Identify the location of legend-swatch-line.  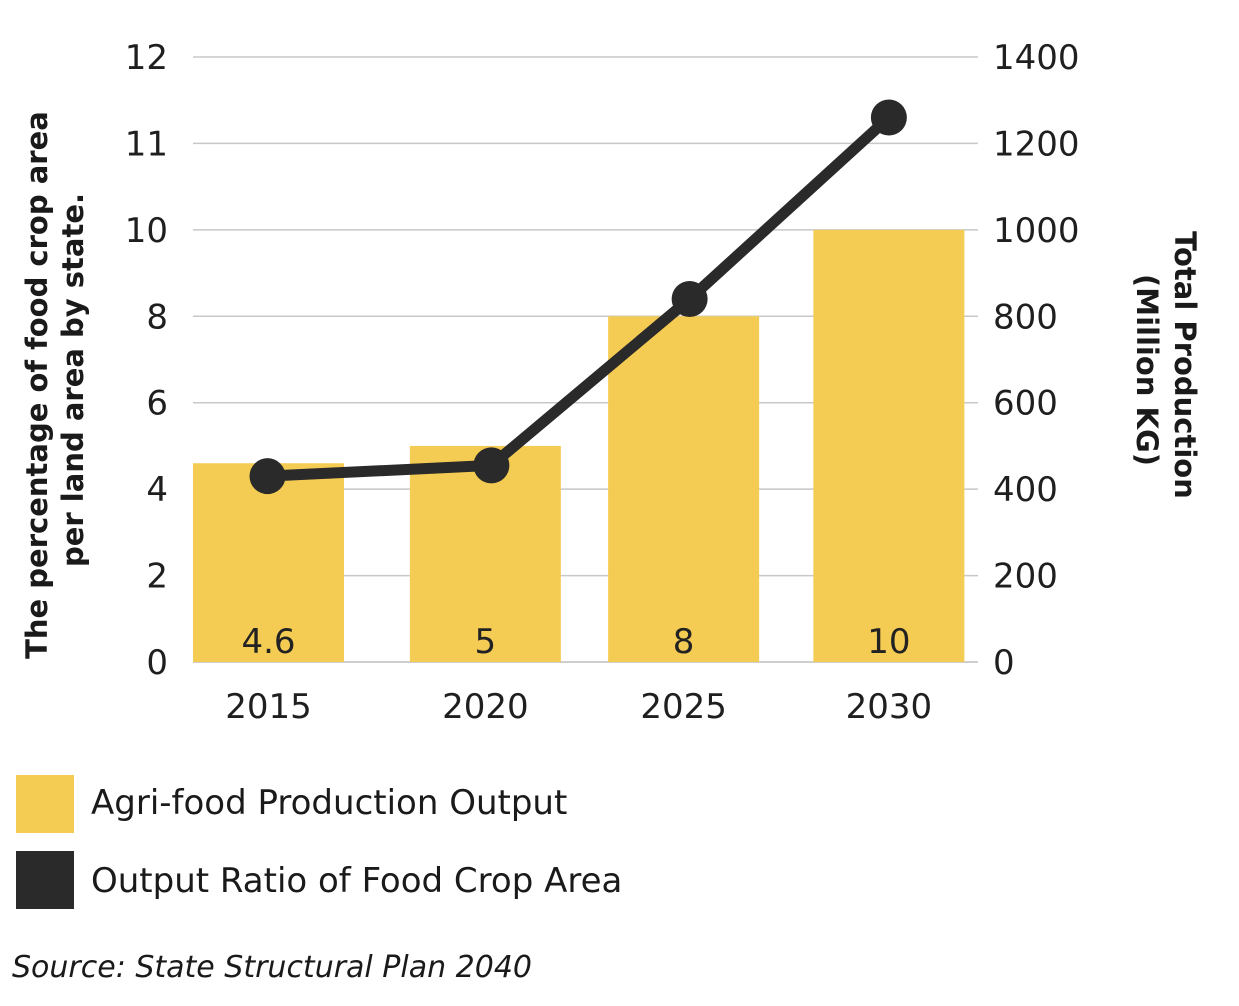
(45, 880).